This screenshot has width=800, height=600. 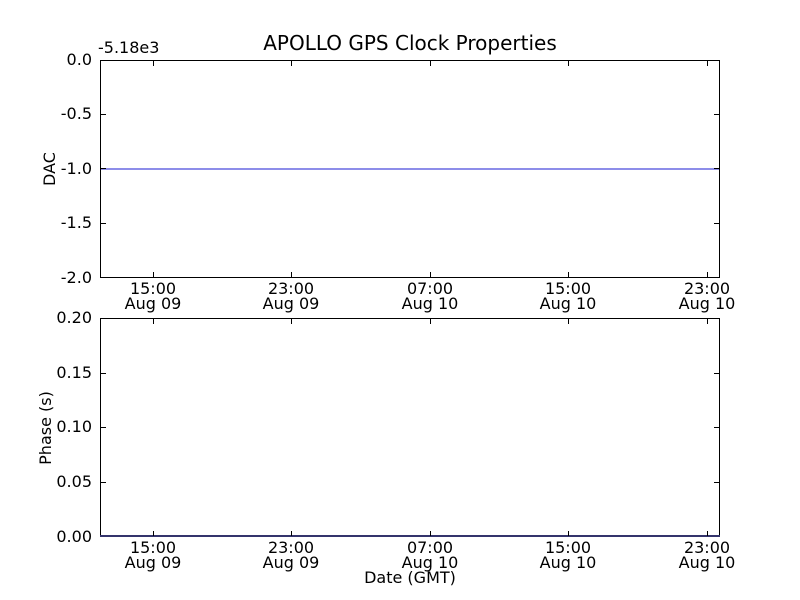 I want to click on y-tick-label: -0.5, so click(x=76, y=113).